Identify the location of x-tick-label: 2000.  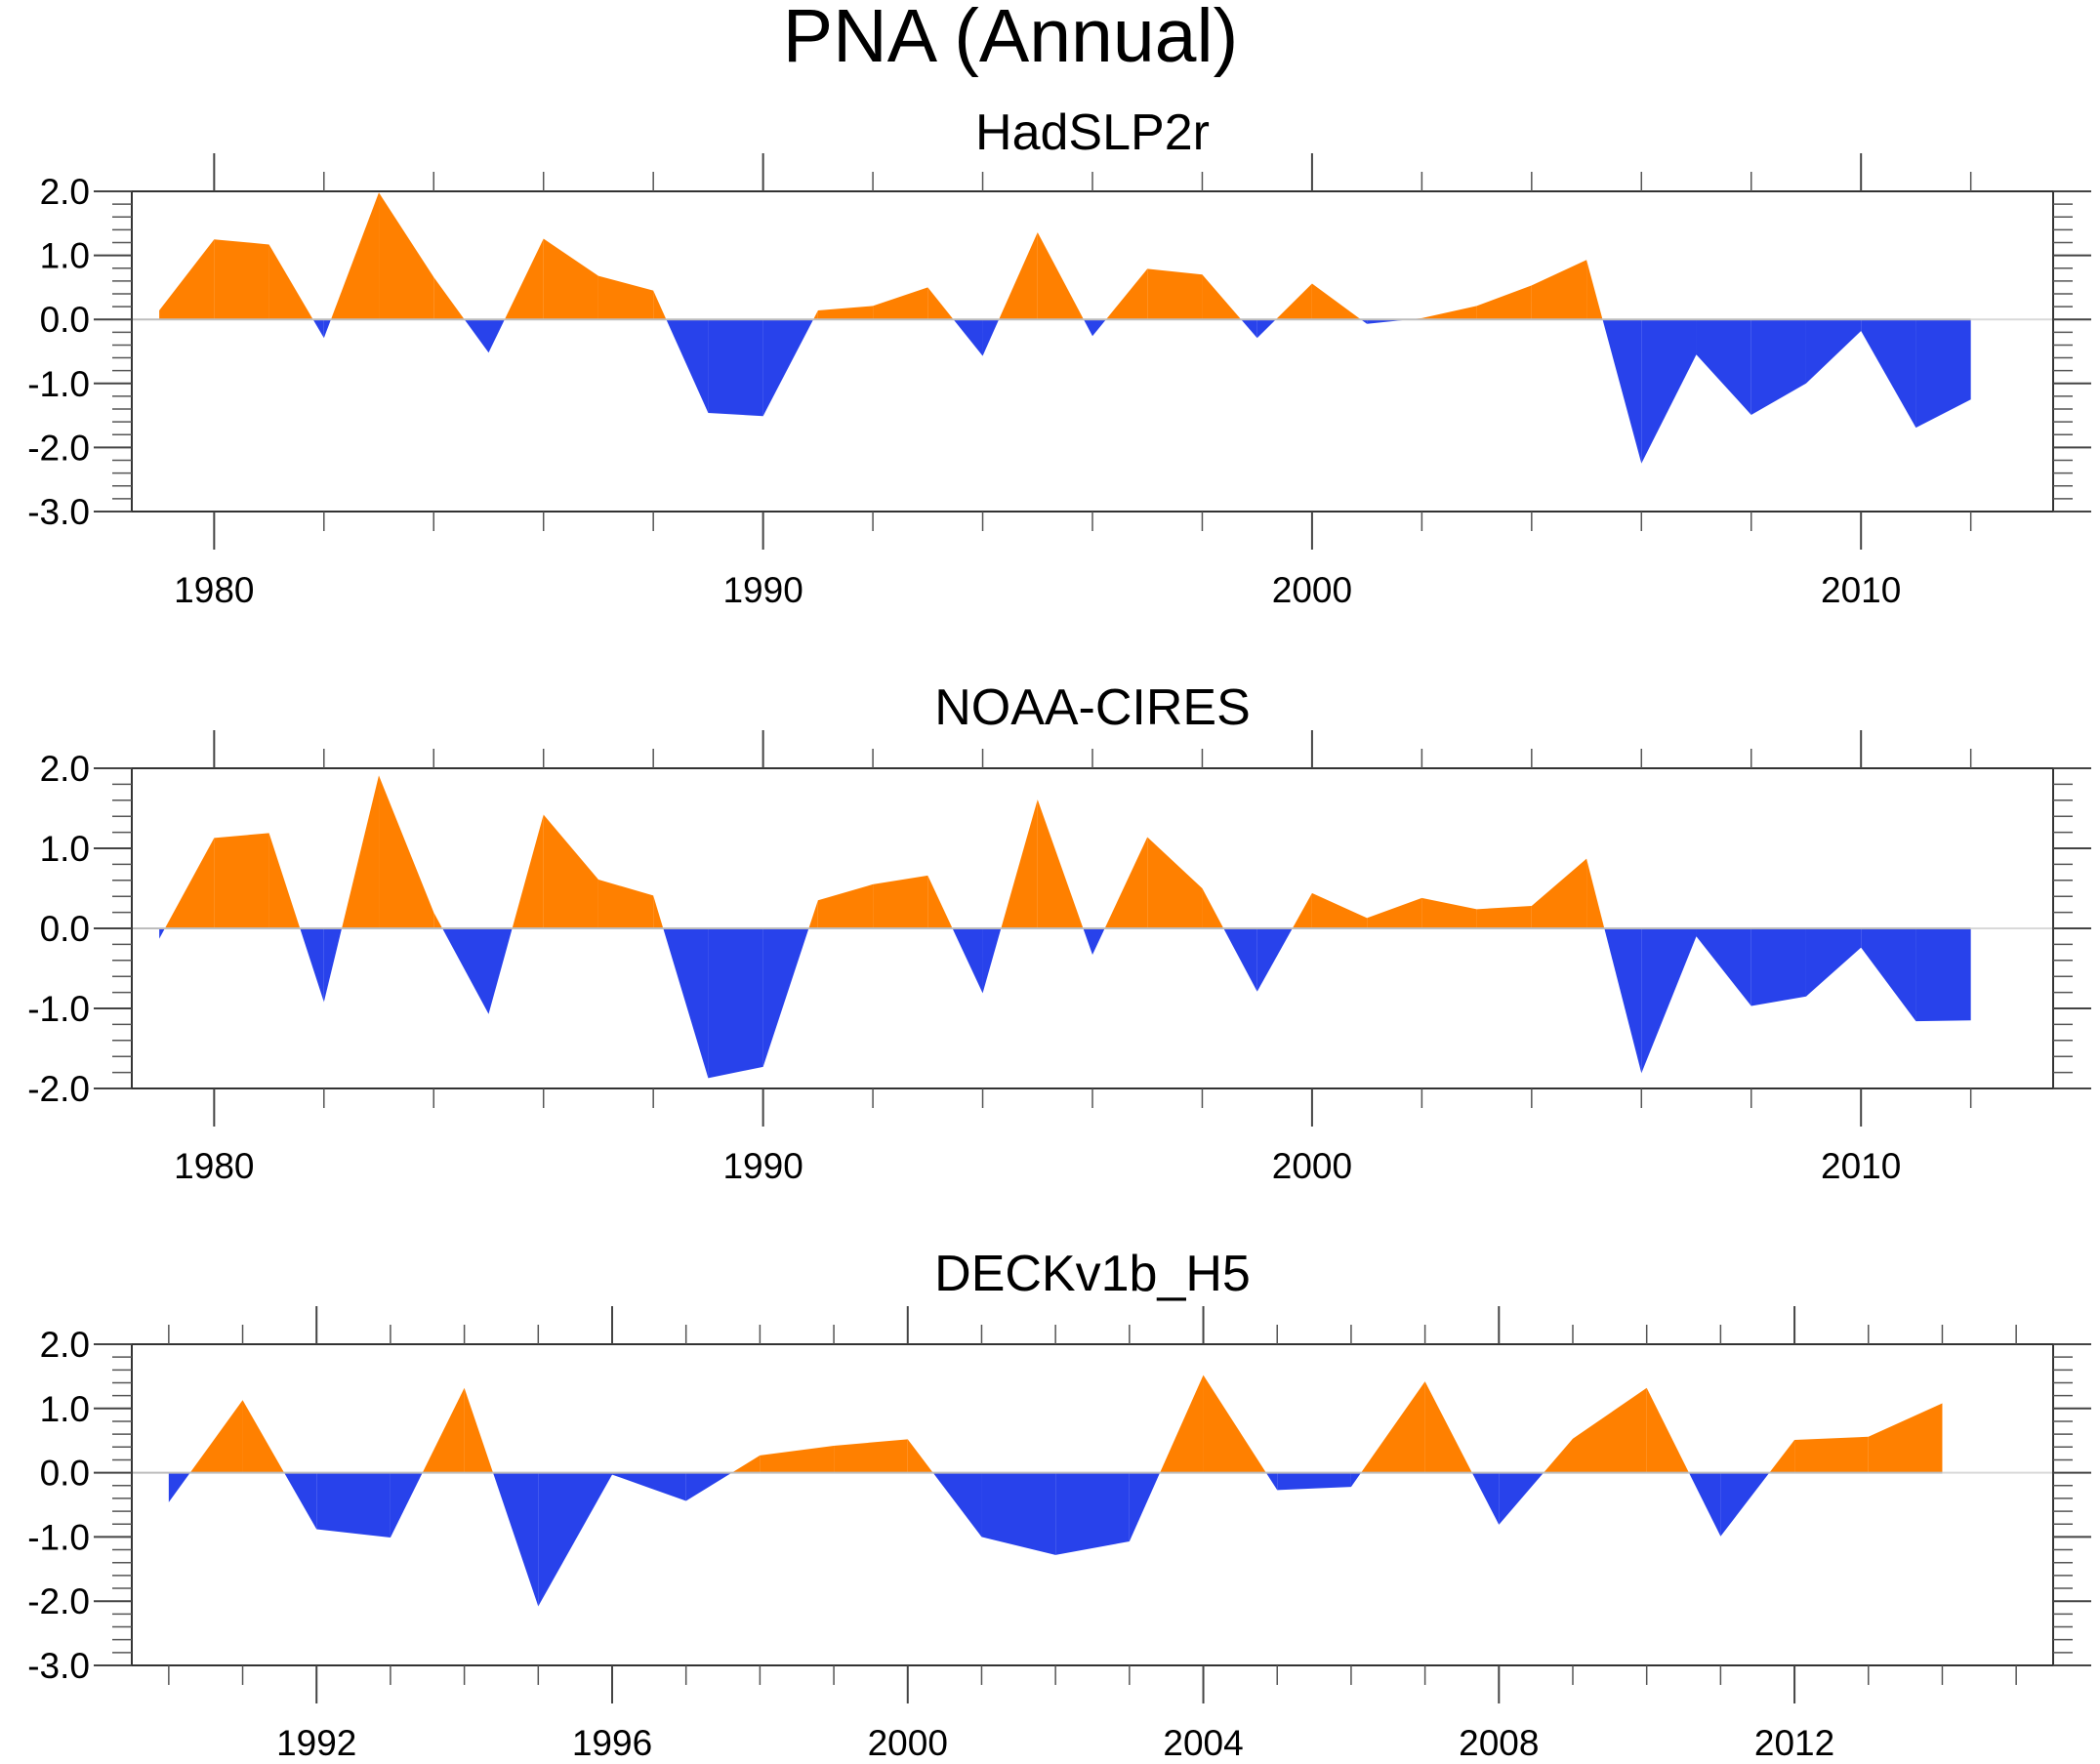
(1312, 1166).